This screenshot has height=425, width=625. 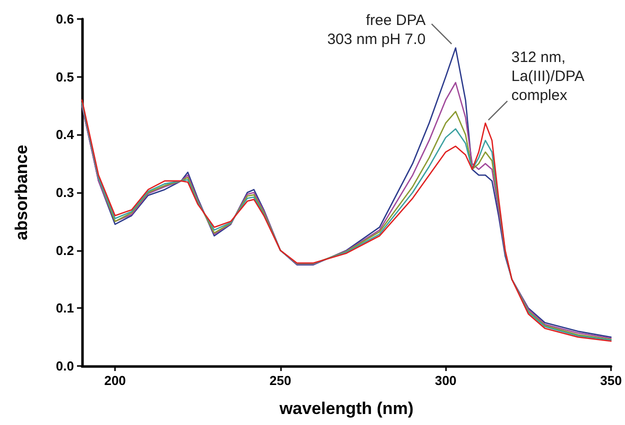 What do you see at coordinates (21, 192) in the screenshot?
I see `y-axis-title: absorbance` at bounding box center [21, 192].